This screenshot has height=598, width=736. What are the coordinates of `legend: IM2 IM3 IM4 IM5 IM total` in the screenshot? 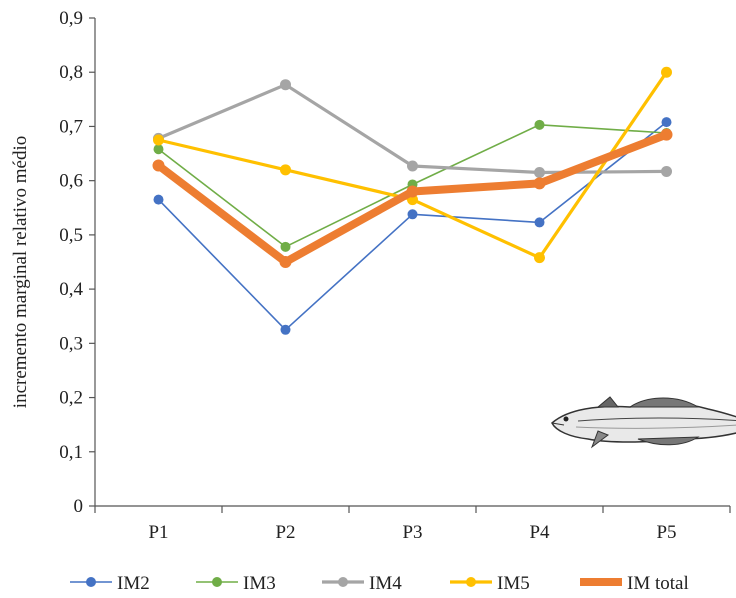 It's located at (379, 583).